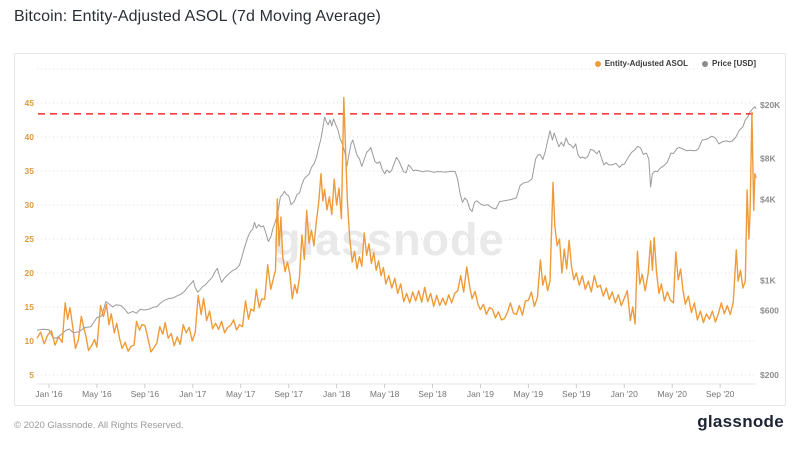 Image resolution: width=800 pixels, height=450 pixels. I want to click on legend-item-price: Price [USD], so click(728, 63).